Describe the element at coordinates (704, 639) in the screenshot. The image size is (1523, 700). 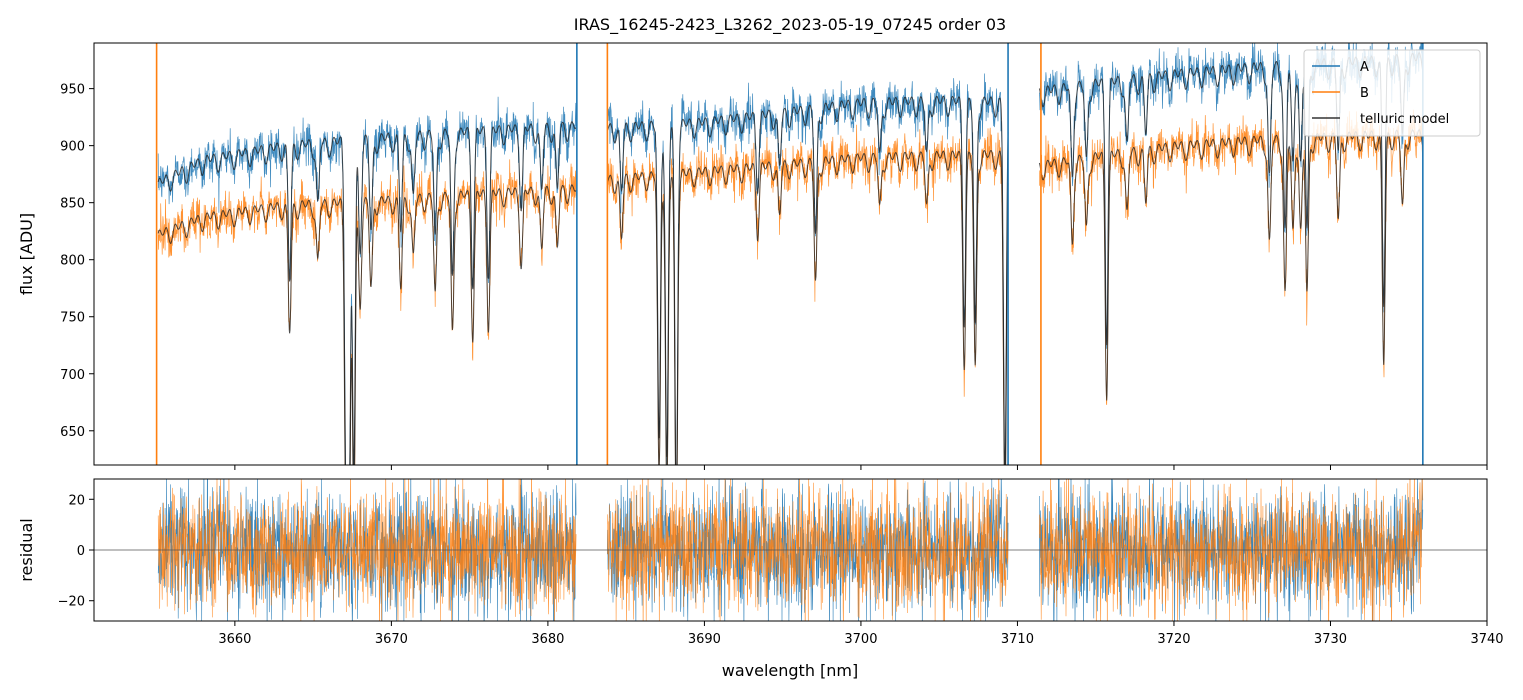
I see `x-tick-label: 3690` at that location.